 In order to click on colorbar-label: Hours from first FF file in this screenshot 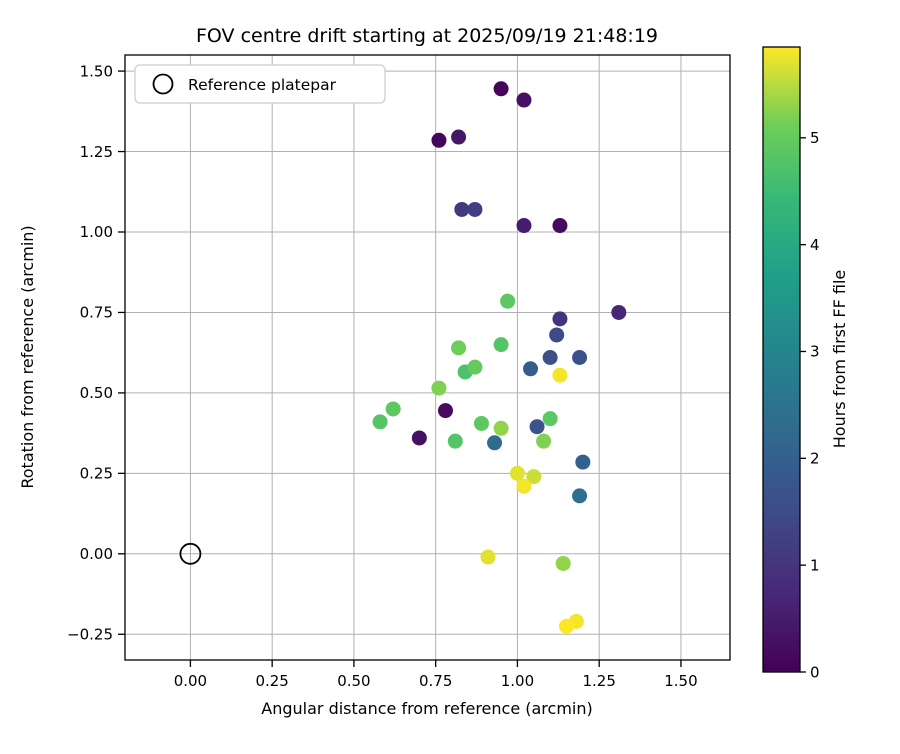, I will do `click(839, 359)`.